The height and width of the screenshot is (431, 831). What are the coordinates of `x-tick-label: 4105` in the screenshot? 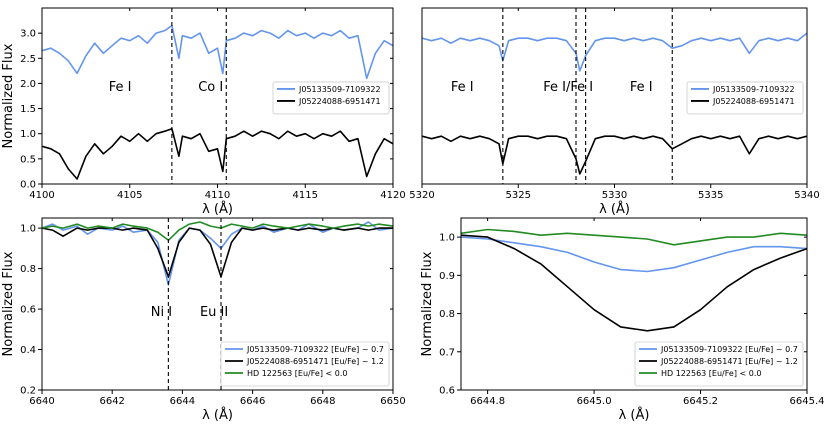 It's located at (129, 195).